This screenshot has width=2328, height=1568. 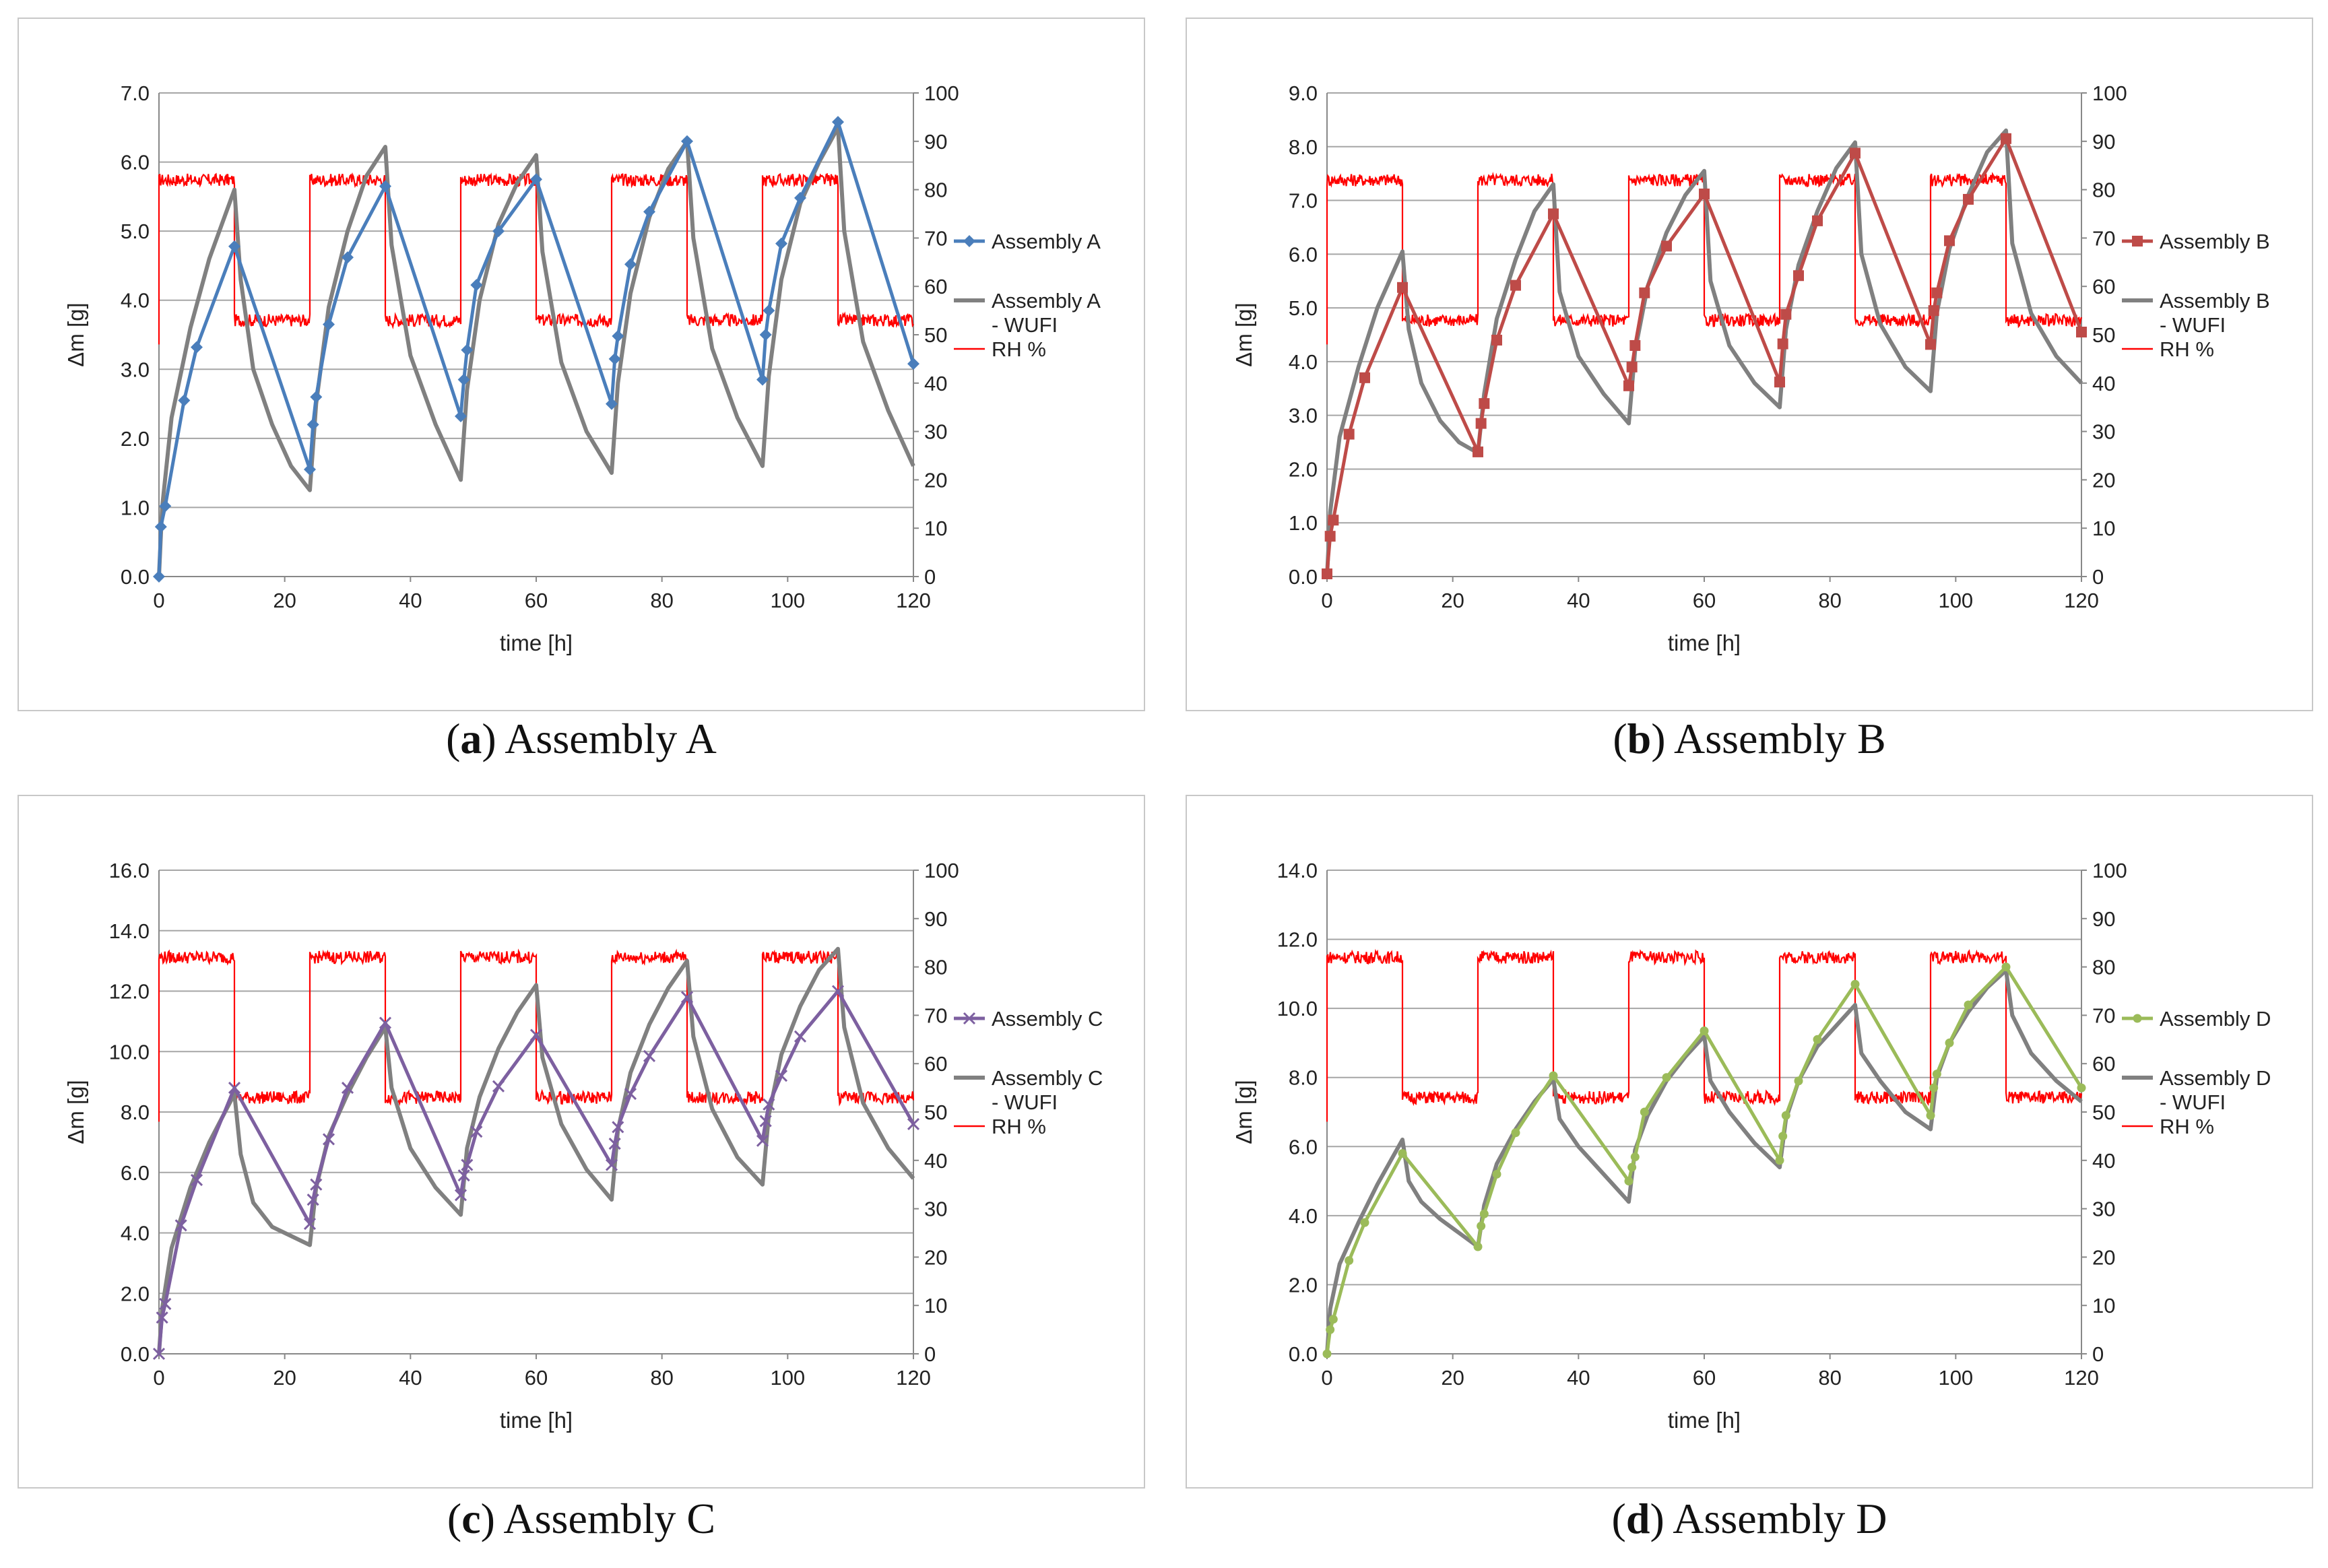 I want to click on y2-tick-label: 90, so click(x=2103, y=142).